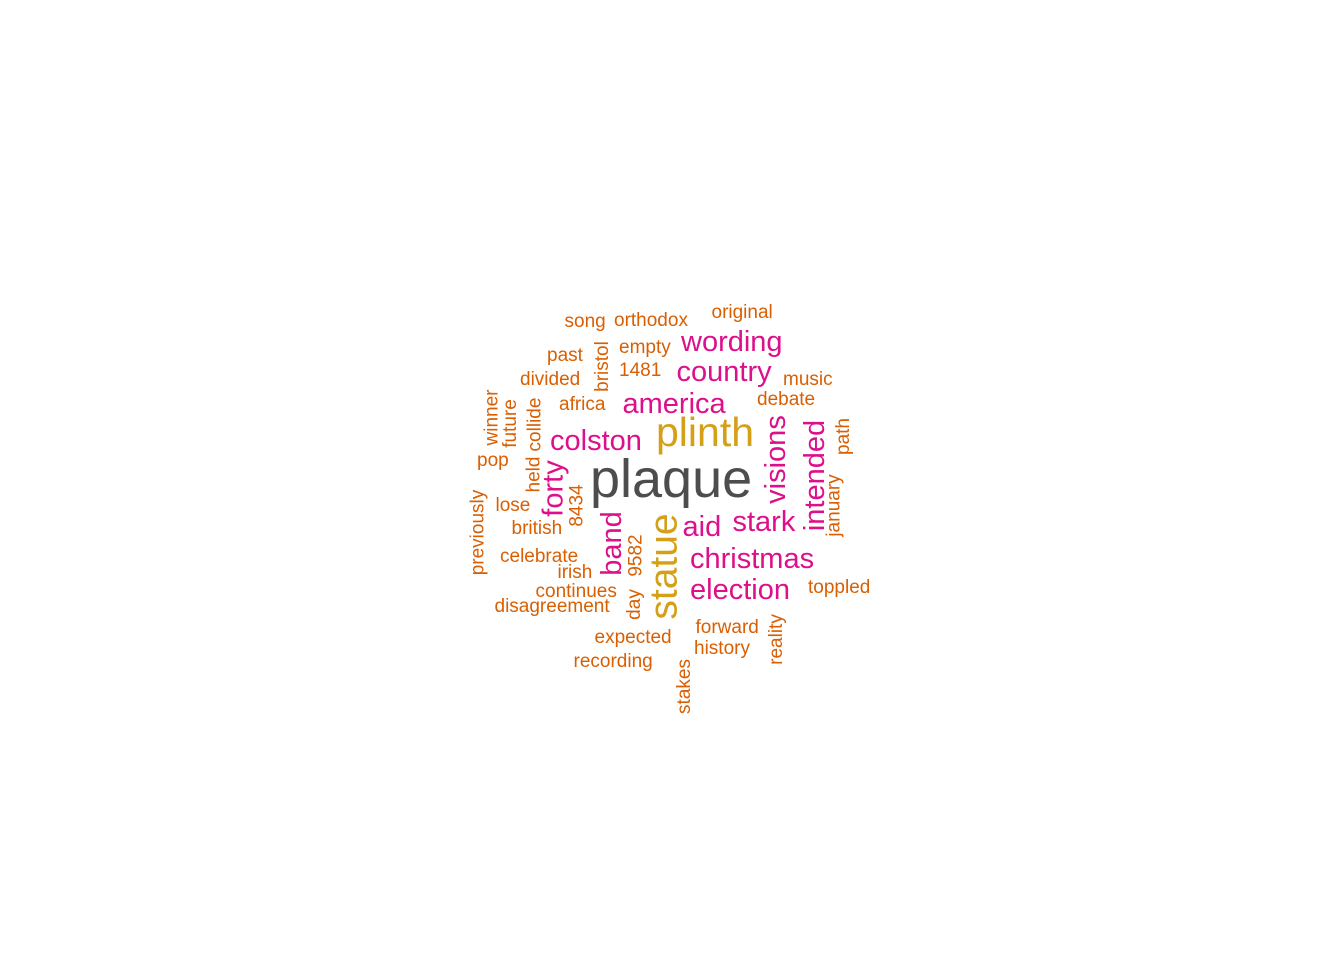 Image resolution: width=1344 pixels, height=960 pixels. I want to click on word-aid: aid, so click(702, 526).